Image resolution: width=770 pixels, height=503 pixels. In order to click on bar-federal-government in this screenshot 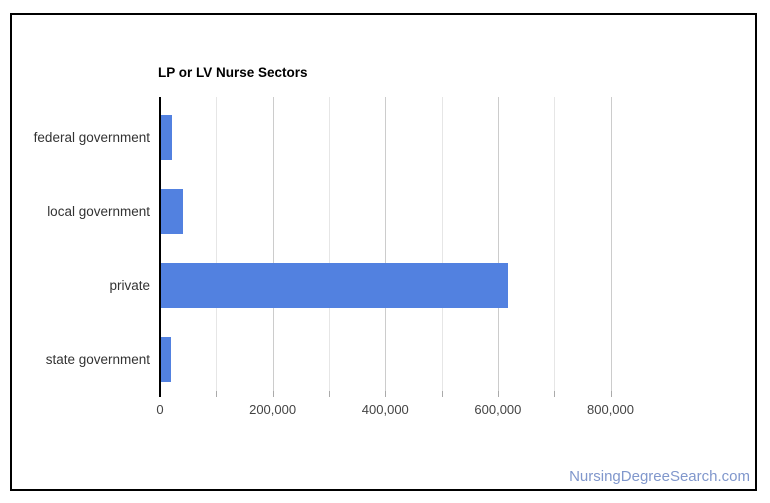, I will do `click(167, 137)`.